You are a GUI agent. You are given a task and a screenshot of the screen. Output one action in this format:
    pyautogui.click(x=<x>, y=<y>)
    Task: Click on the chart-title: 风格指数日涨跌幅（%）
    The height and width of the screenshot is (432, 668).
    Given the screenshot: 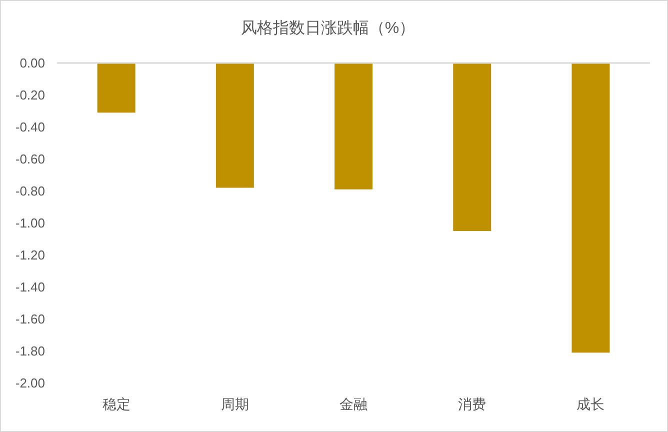 What is the action you would take?
    pyautogui.click(x=328, y=29)
    